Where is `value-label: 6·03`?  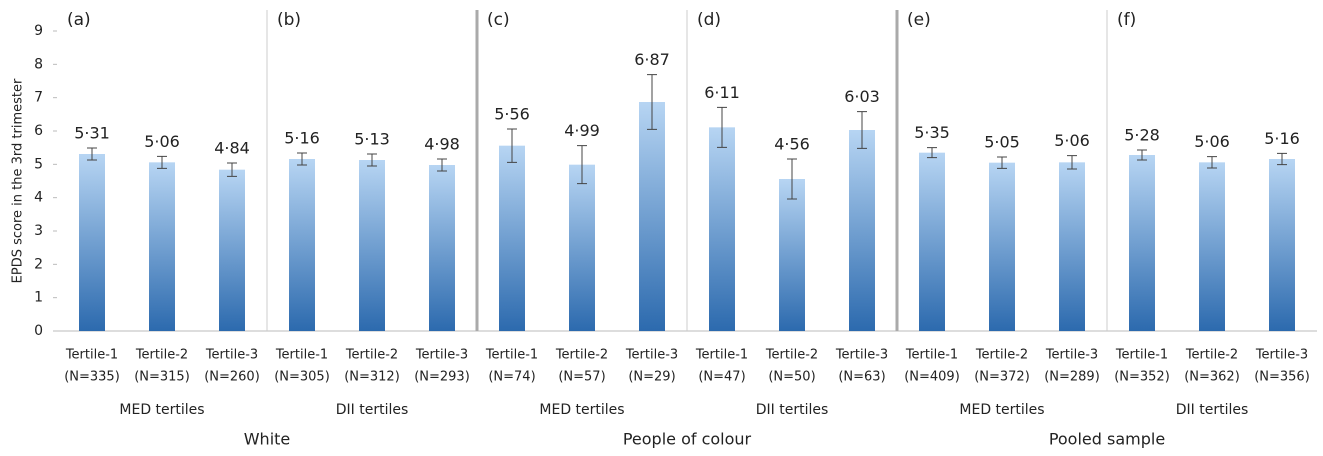 value-label: 6·03 is located at coordinates (862, 96).